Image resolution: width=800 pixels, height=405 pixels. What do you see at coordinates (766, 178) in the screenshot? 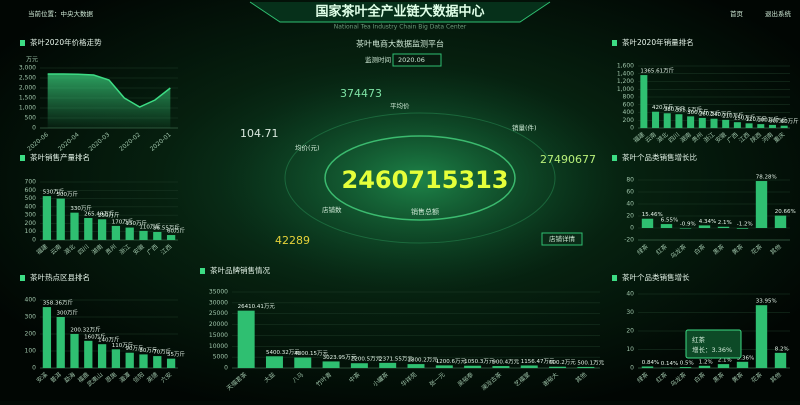
I see `value-label: 78.28%` at bounding box center [766, 178].